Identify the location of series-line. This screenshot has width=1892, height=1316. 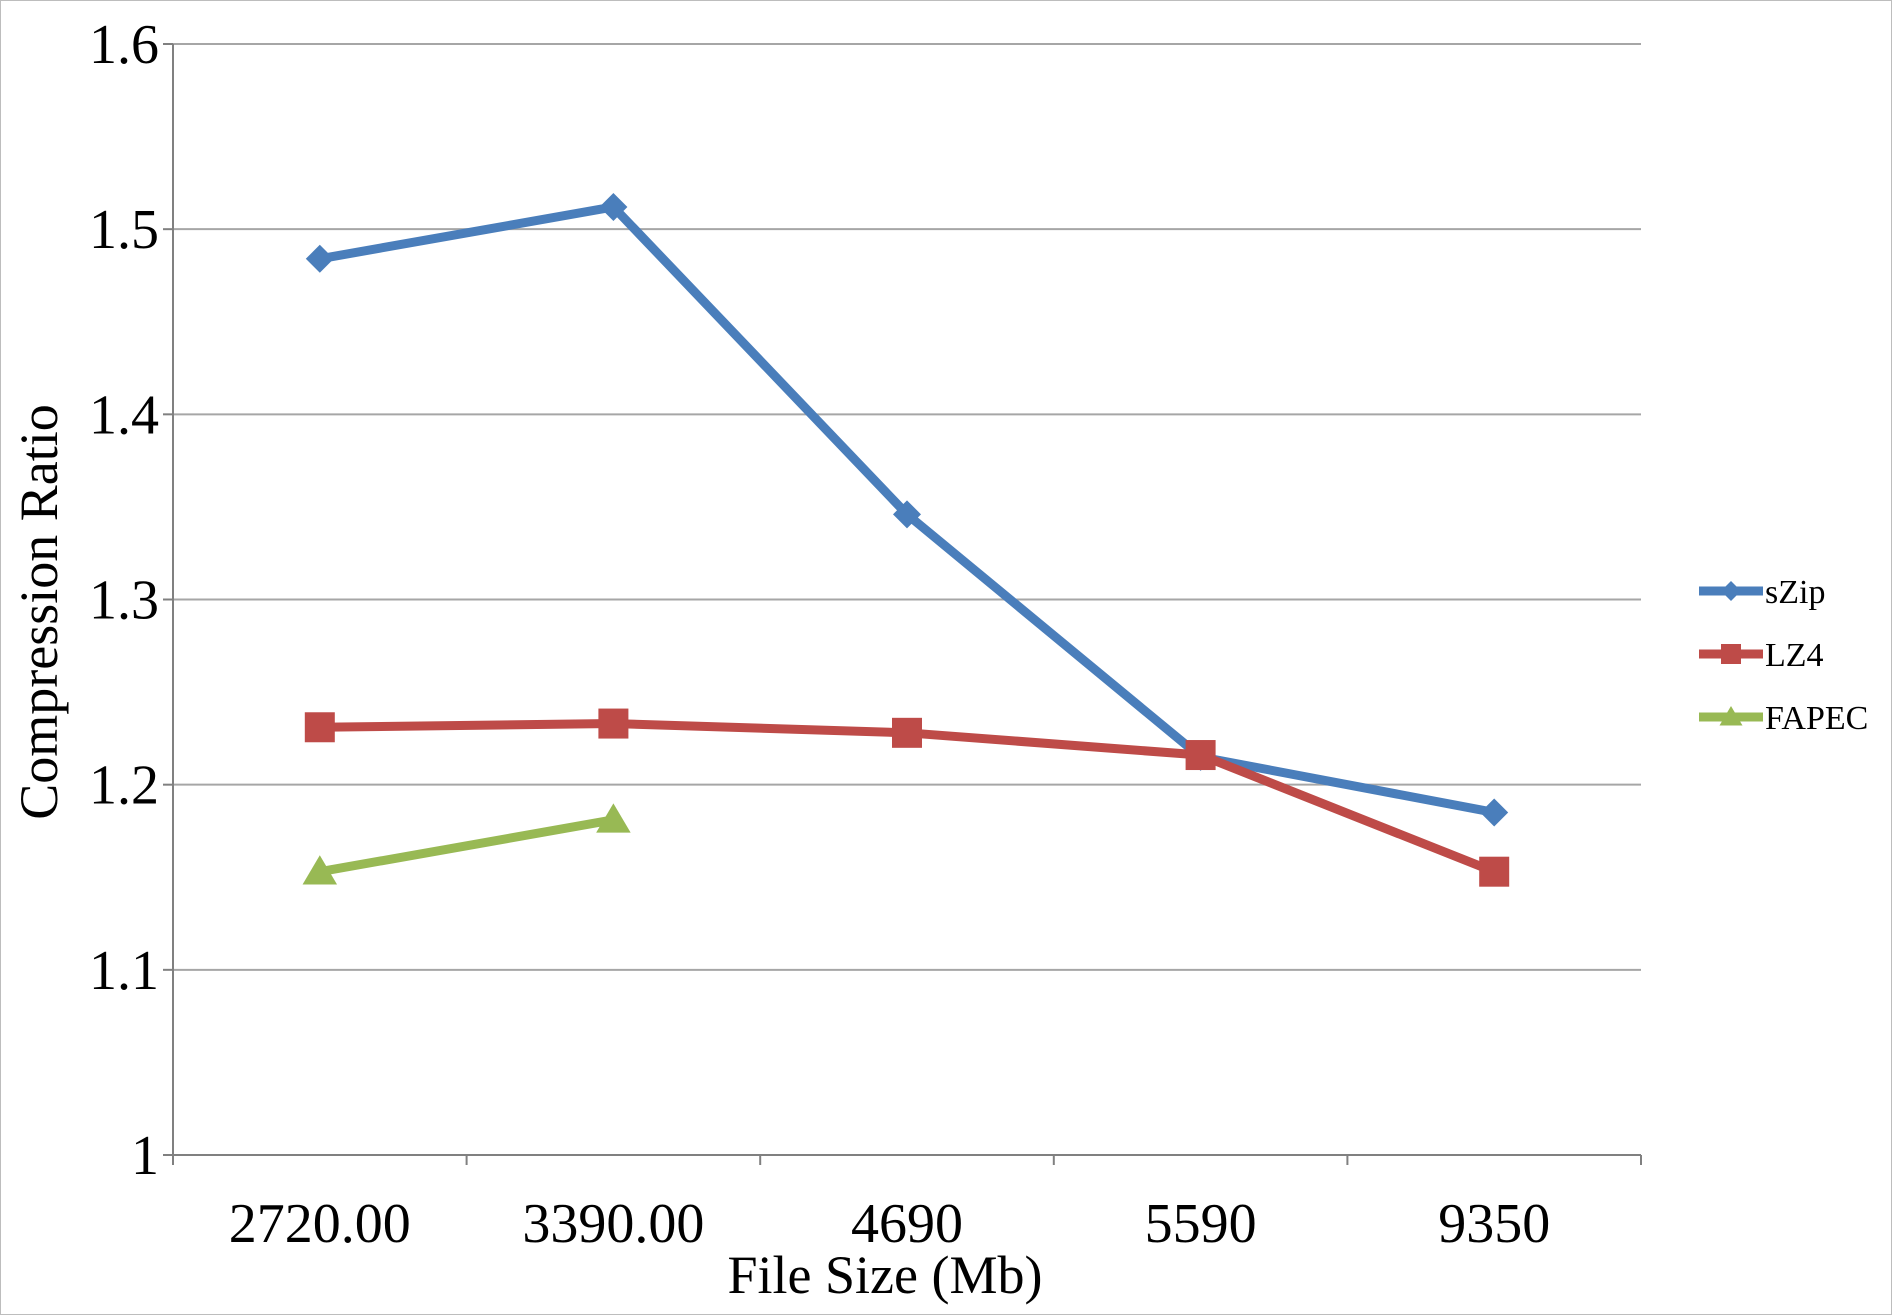
(466, 846).